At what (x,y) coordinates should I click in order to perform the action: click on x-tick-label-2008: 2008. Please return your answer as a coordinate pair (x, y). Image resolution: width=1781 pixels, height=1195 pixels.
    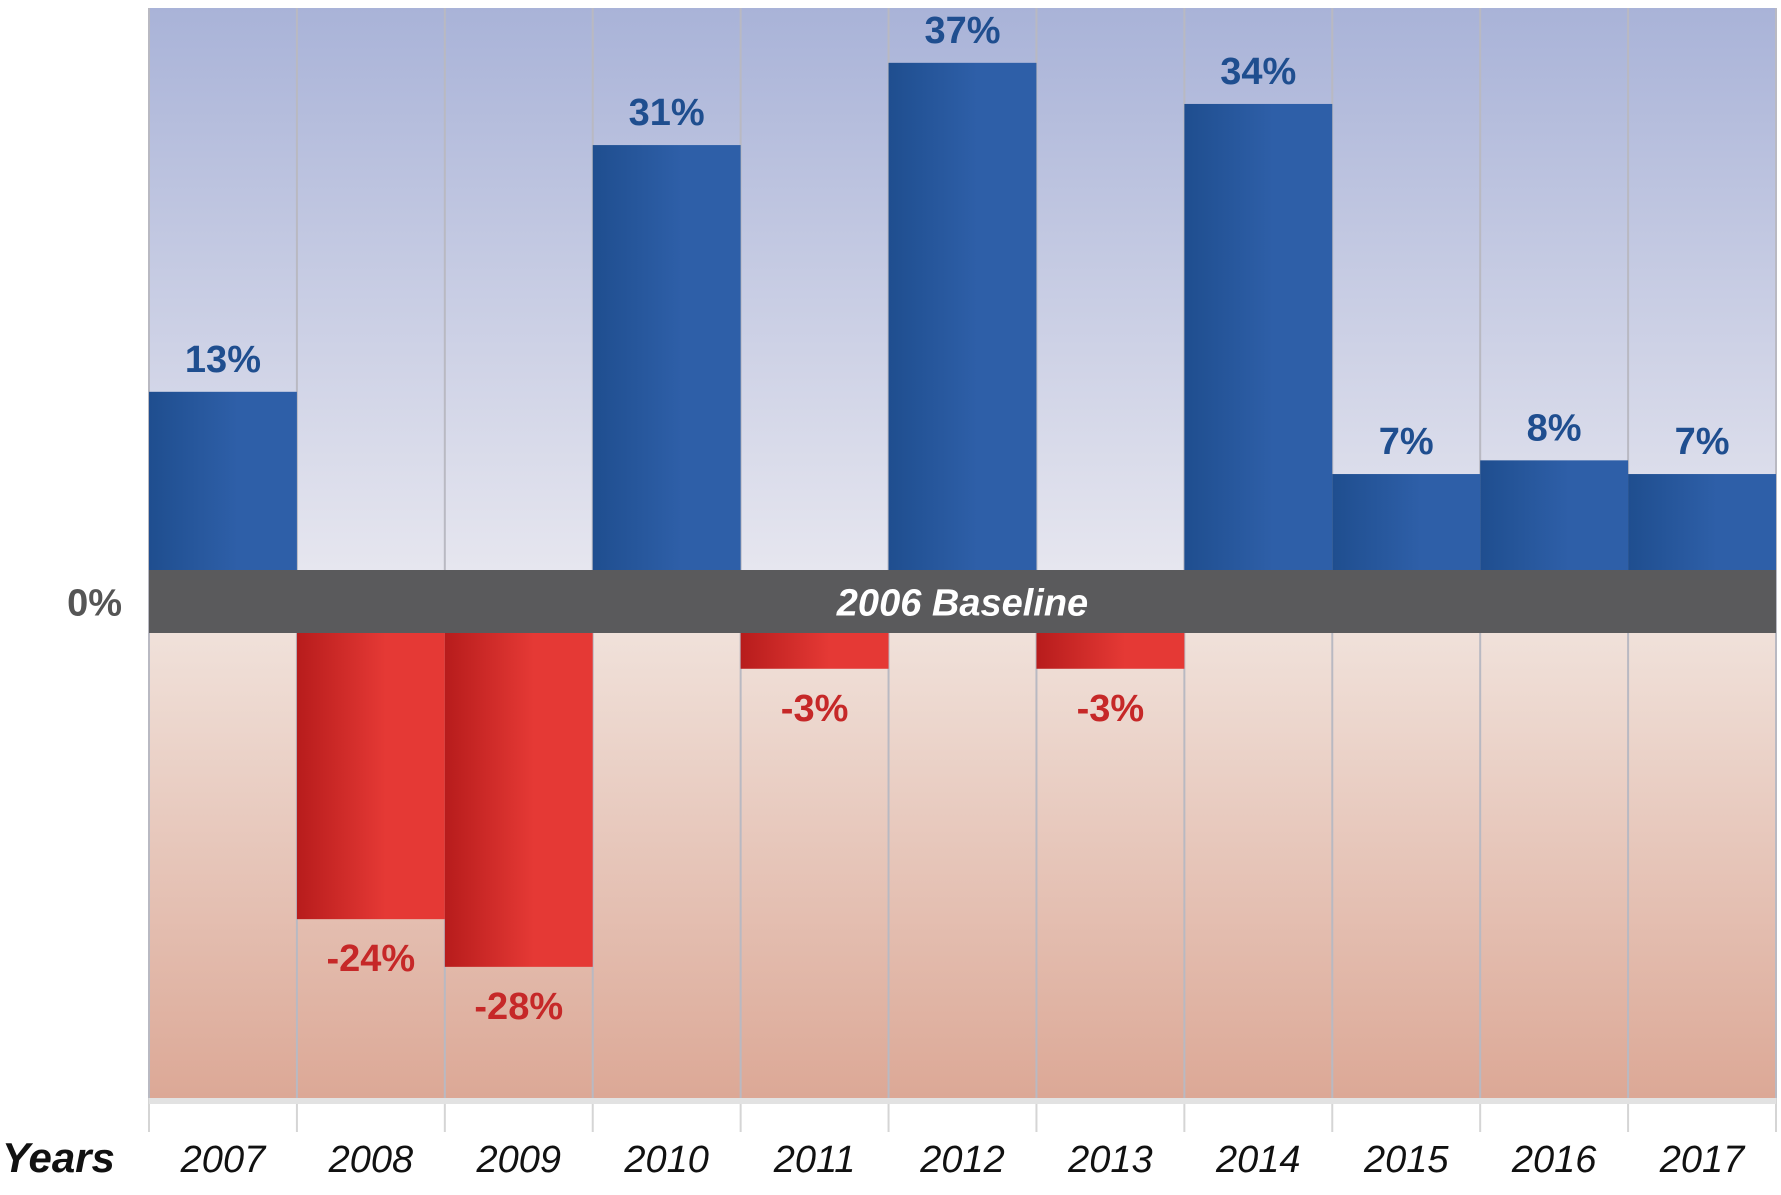
    Looking at the image, I should click on (371, 1160).